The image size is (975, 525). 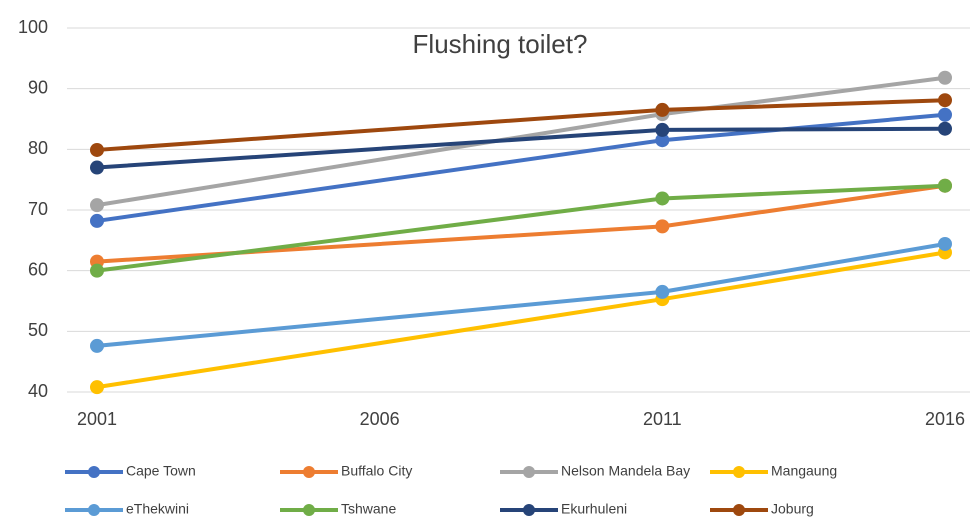 I want to click on legend-label: Mangaung, so click(x=804, y=471).